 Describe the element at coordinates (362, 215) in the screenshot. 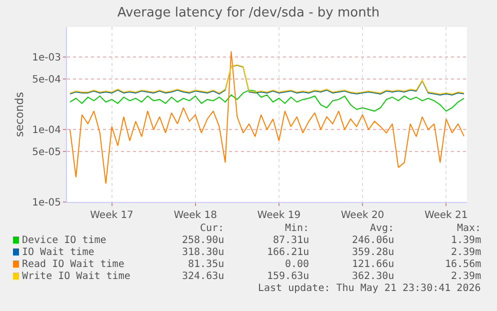

I see `x-tick-label: Week 20` at that location.